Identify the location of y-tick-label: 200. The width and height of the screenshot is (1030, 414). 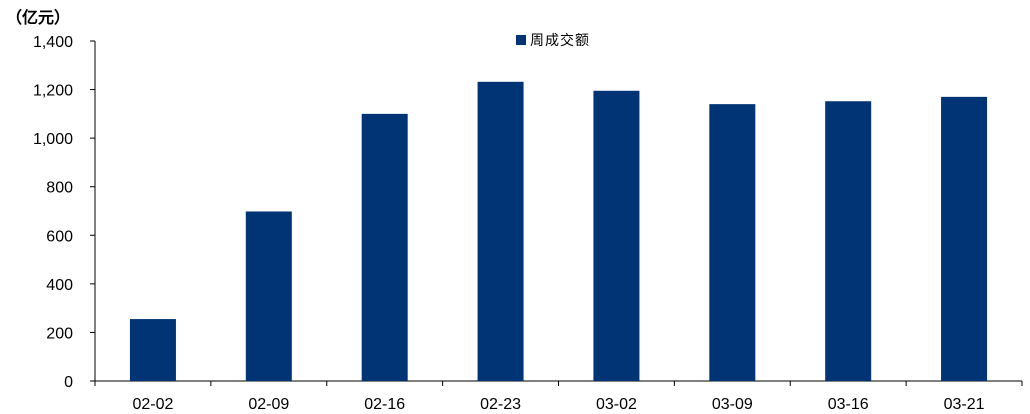
(59, 333).